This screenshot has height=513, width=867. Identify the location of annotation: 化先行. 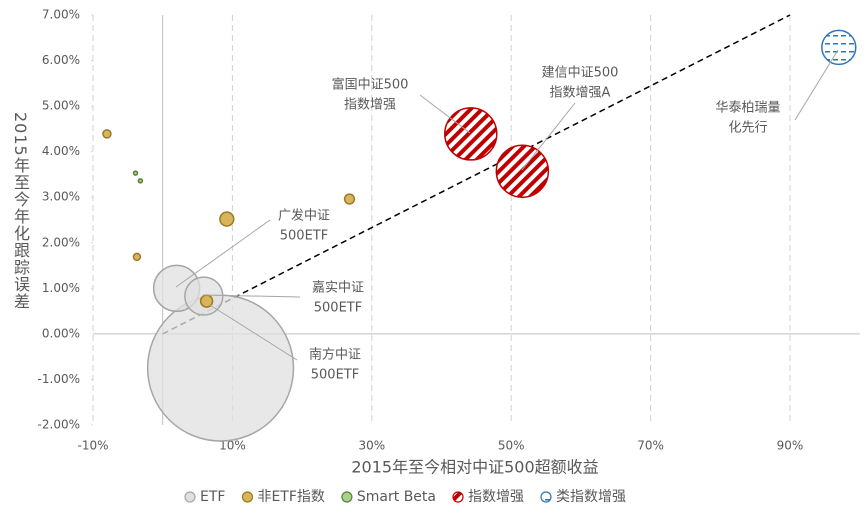
(747, 128).